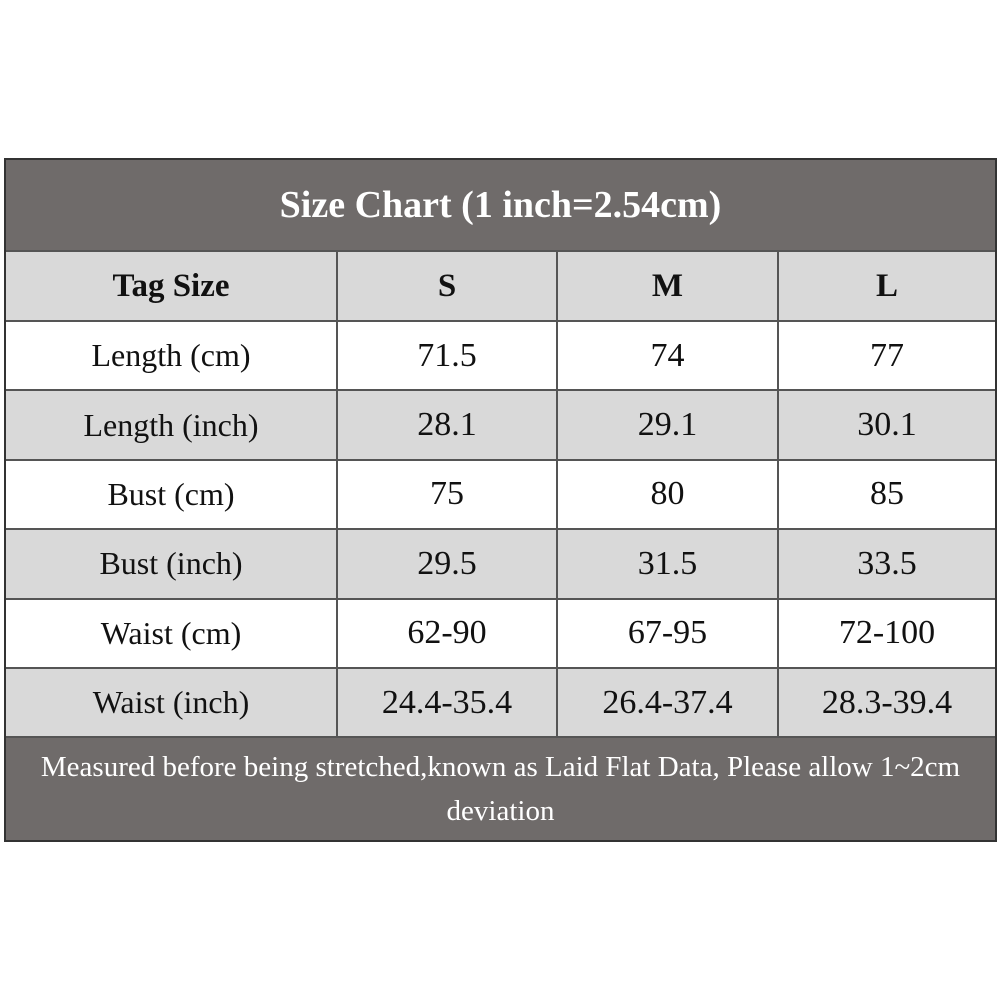  What do you see at coordinates (668, 493) in the screenshot?
I see `table-cell: 80` at bounding box center [668, 493].